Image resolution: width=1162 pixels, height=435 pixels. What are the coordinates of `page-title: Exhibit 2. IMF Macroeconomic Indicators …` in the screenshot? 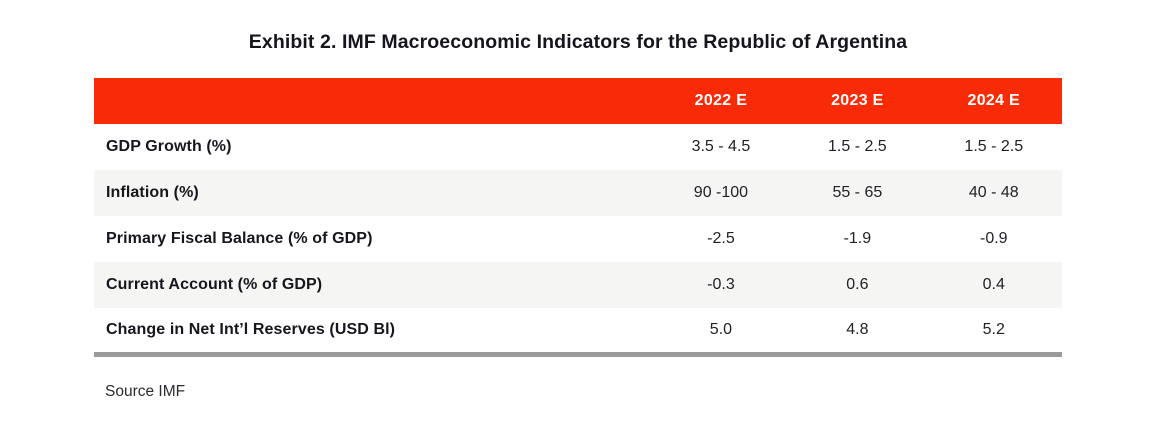 It's located at (578, 42).